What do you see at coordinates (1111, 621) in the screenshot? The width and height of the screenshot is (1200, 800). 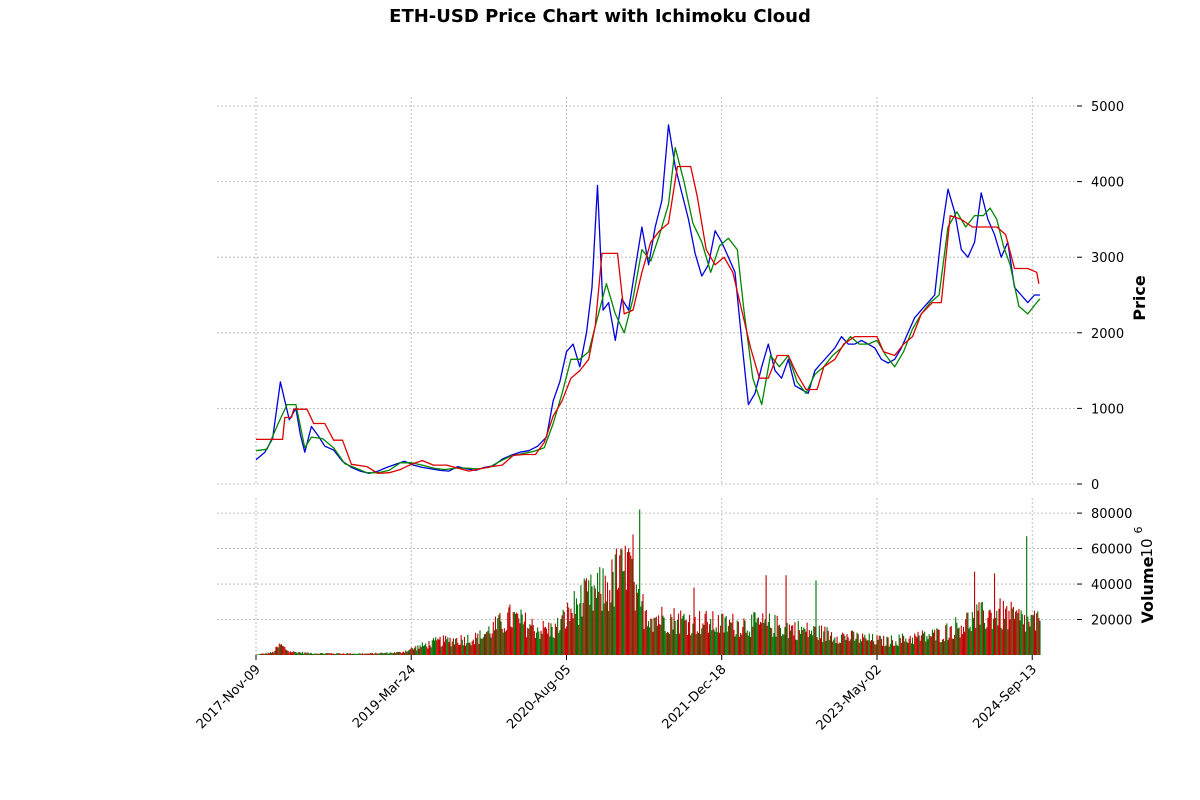 I see `volume-tick-label: 20000` at bounding box center [1111, 621].